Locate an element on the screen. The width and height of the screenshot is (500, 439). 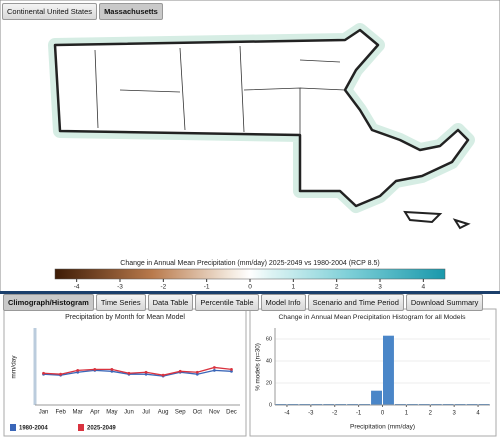
y-tick-label: 40 is located at coordinates (269, 361).